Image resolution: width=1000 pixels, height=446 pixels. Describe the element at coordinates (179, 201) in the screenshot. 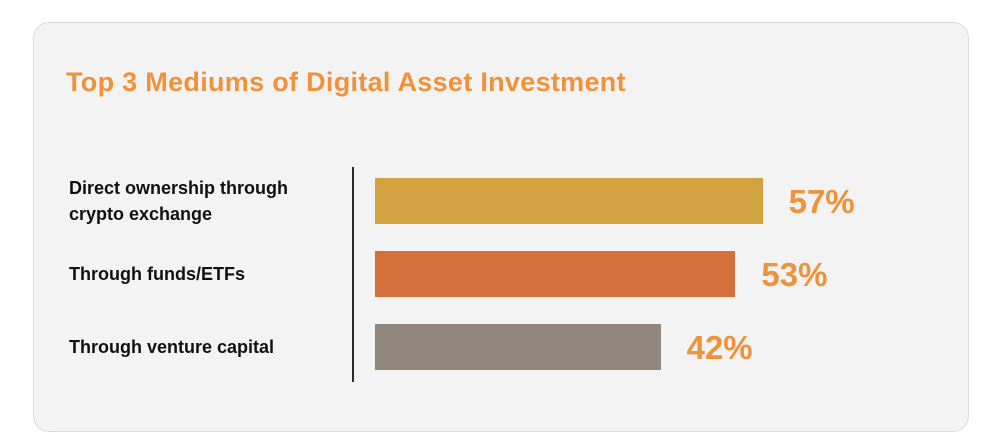

I see `category-label: Direct ownership through crypto exchange` at that location.